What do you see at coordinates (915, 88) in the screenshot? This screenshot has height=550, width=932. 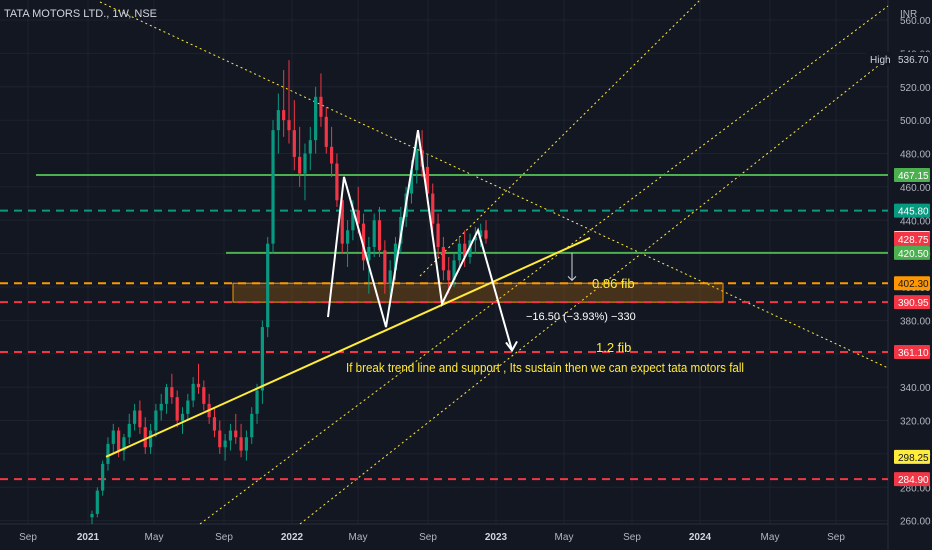 I see `y-tick-label: 520.00` at bounding box center [915, 88].